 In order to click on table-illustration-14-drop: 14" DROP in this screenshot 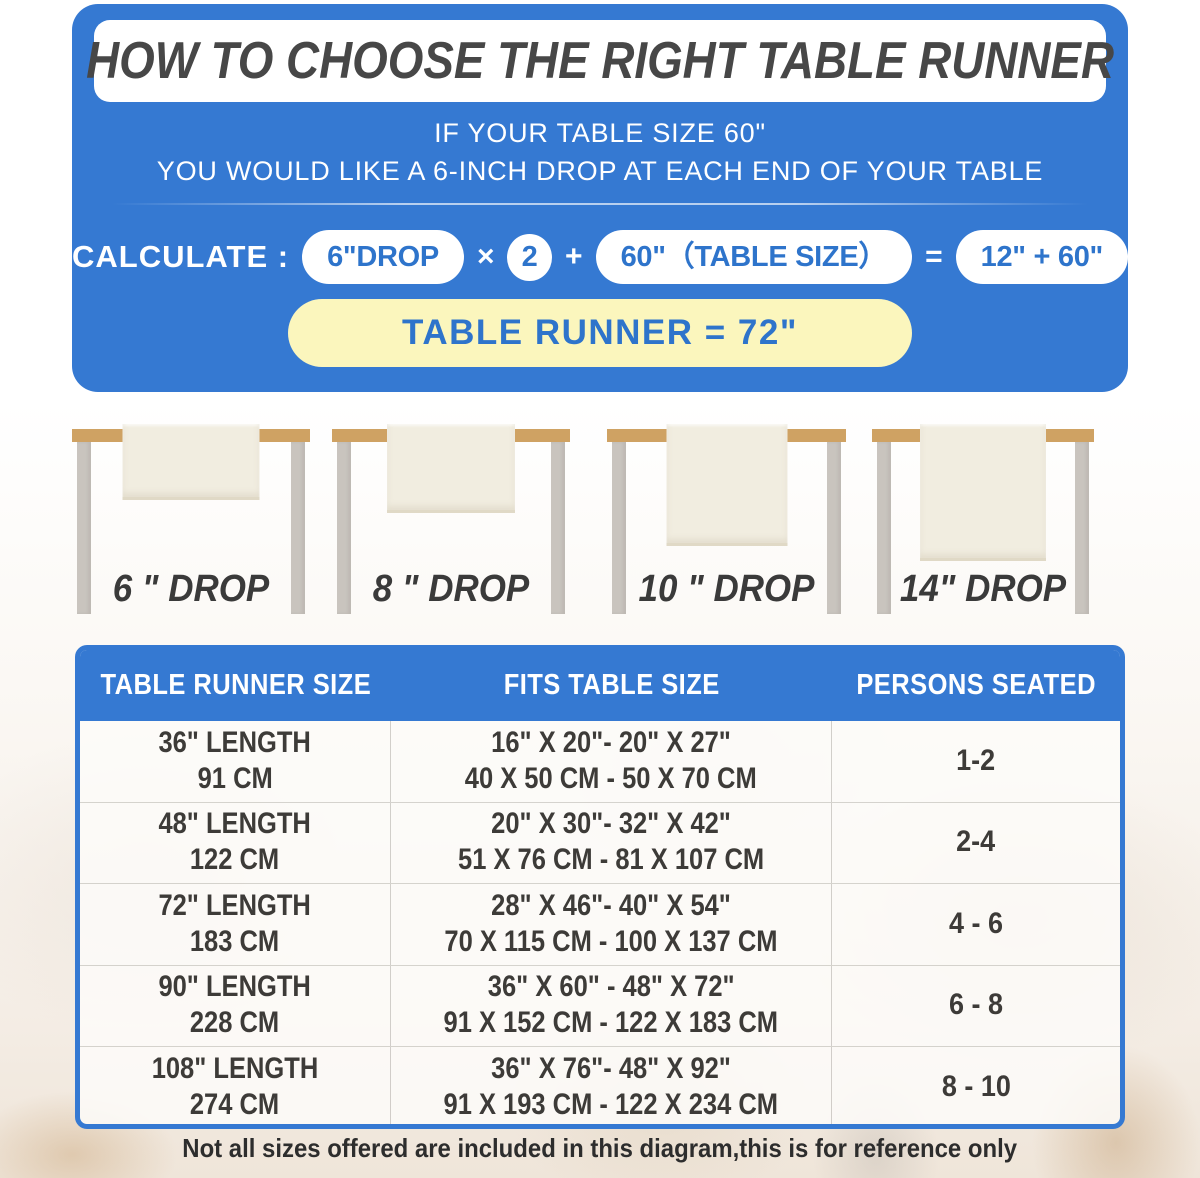, I will do `click(983, 520)`.